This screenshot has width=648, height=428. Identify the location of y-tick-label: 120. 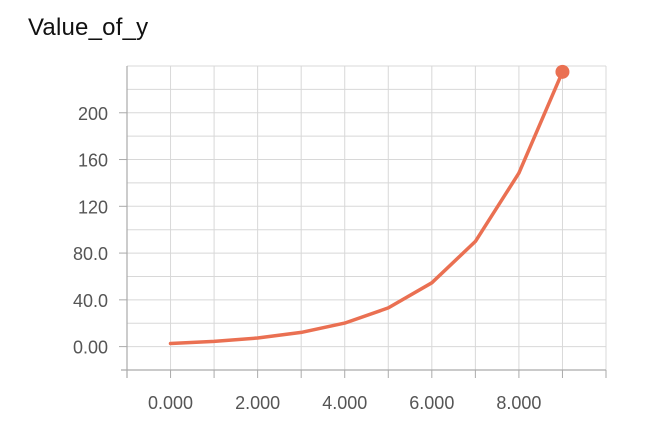
(93, 207).